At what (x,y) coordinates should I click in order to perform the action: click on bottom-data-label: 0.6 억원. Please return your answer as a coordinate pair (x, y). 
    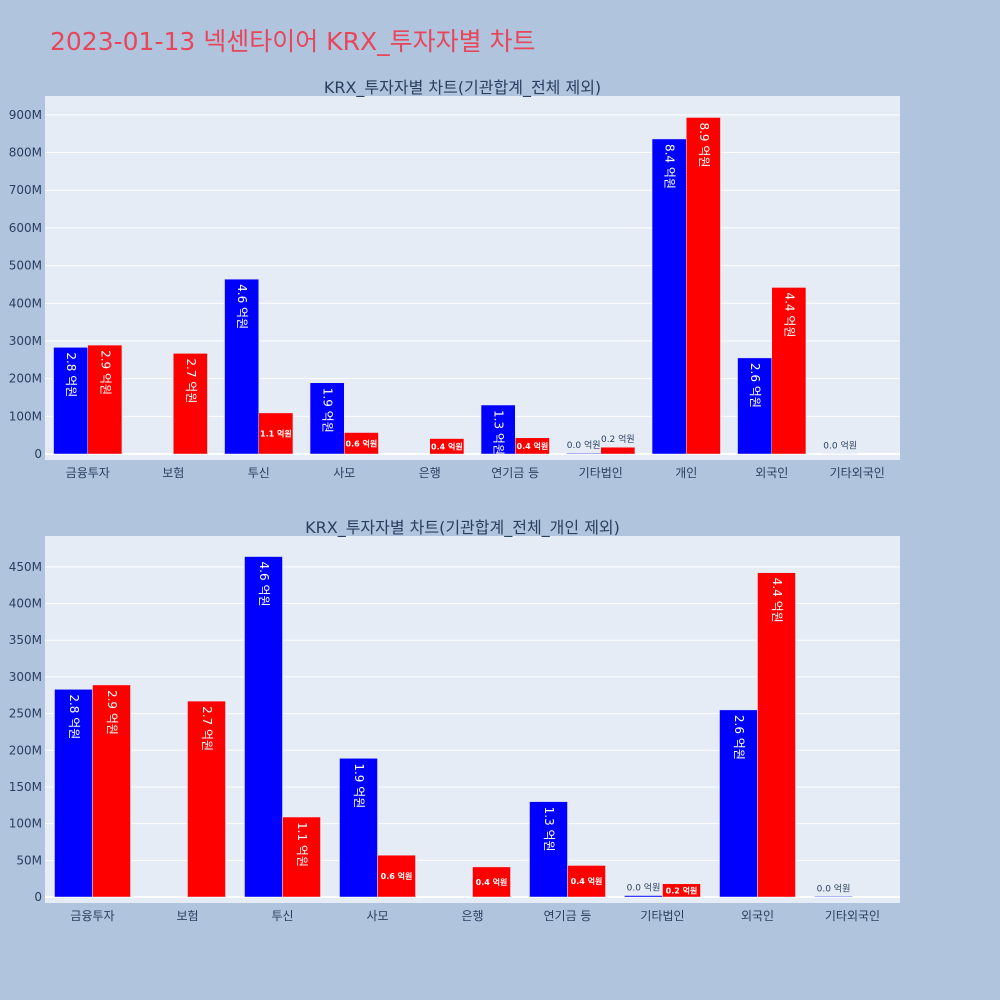
    Looking at the image, I should click on (397, 876).